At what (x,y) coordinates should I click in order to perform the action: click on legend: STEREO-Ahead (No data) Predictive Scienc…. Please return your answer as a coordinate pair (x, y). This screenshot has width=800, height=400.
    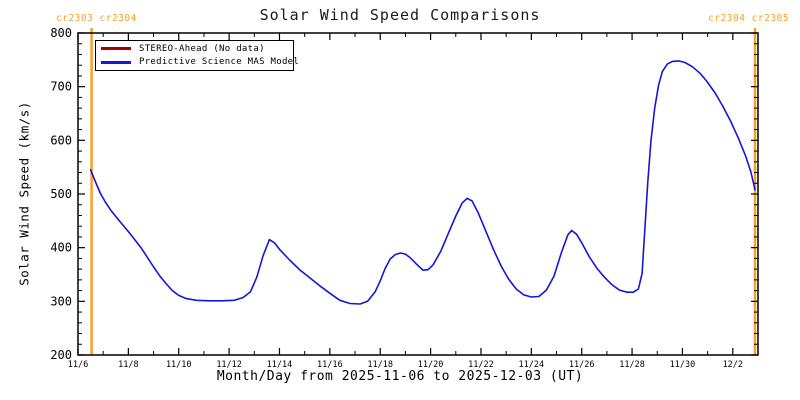
    Looking at the image, I should click on (197, 55).